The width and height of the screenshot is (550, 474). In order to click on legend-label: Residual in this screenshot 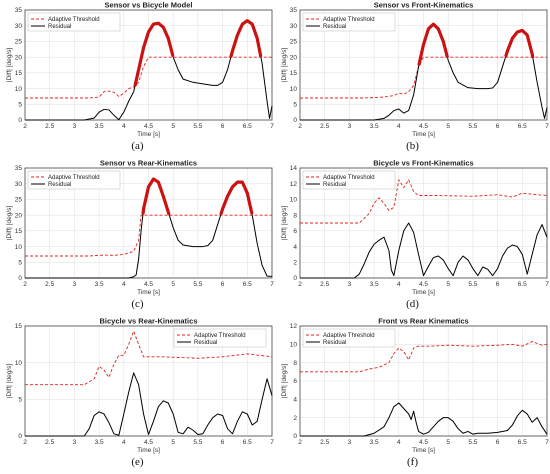, I will do `click(334, 343)`.